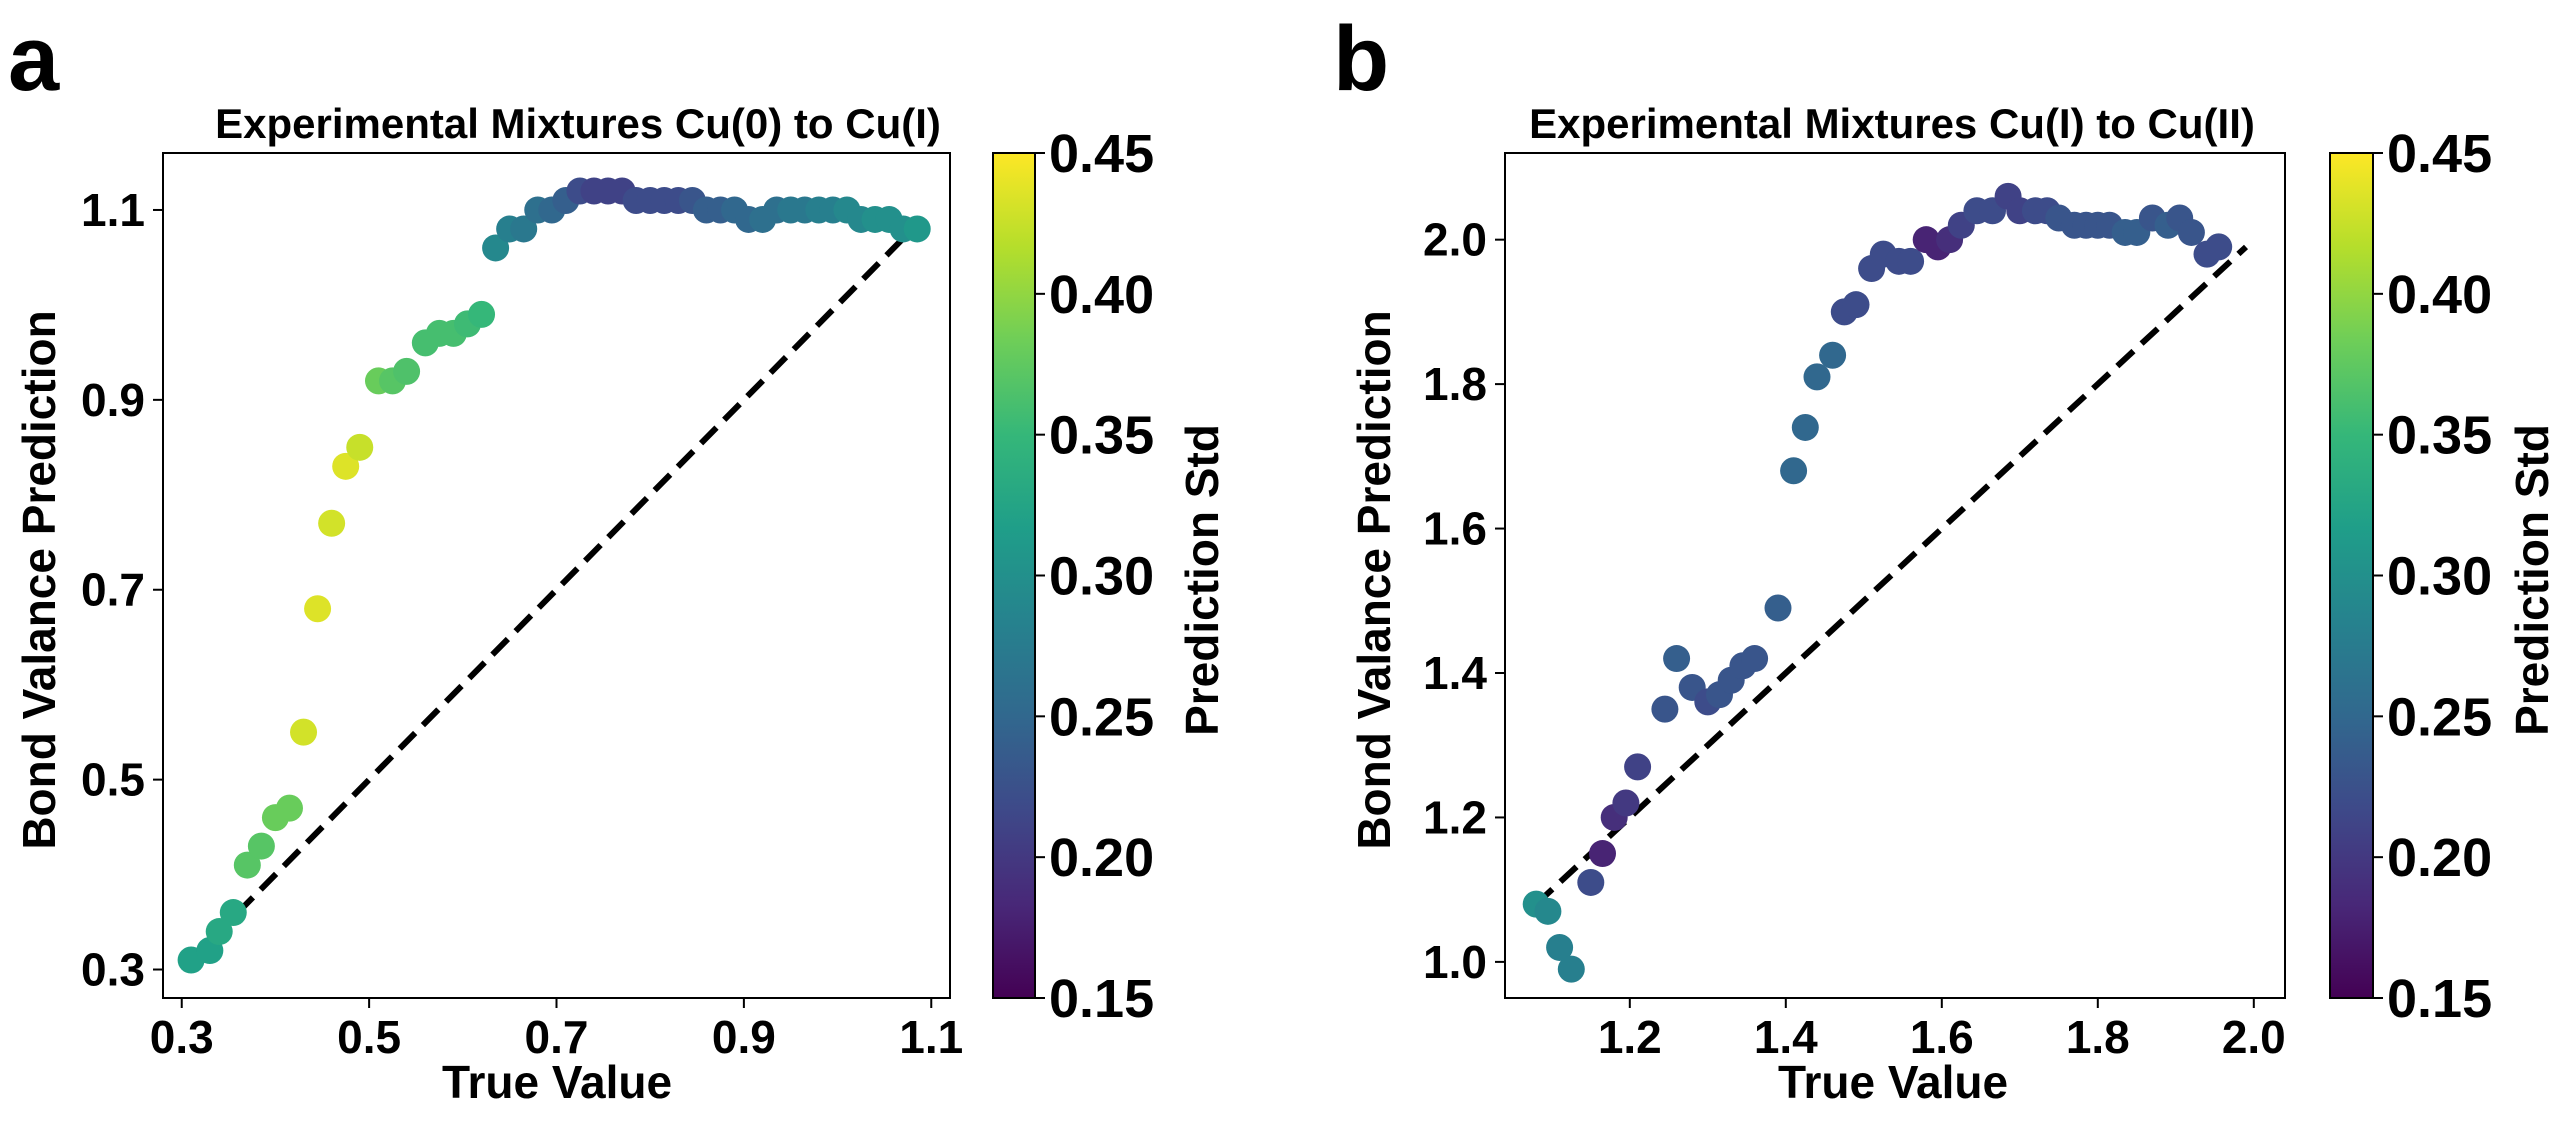 The image size is (2562, 1122). I want to click on colorbar-label-a: Prediction Std, so click(1202, 580).